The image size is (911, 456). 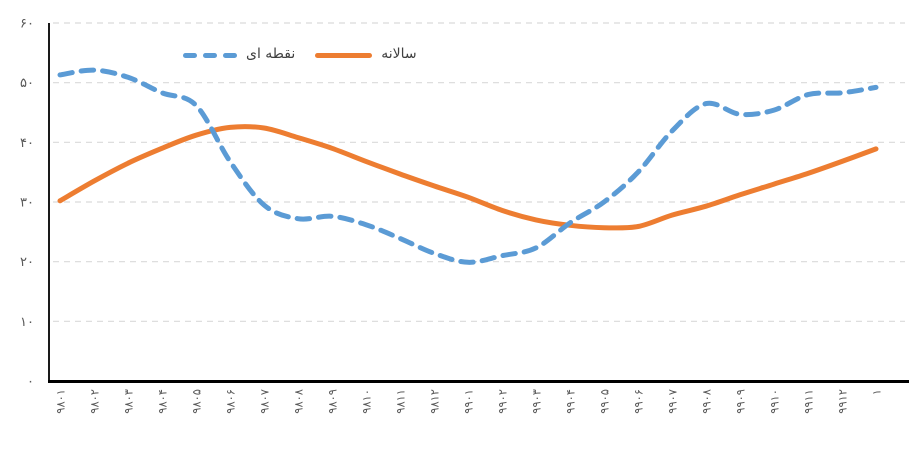 I want to click on x-tick-label: ۹۹۱۲, so click(x=843, y=401).